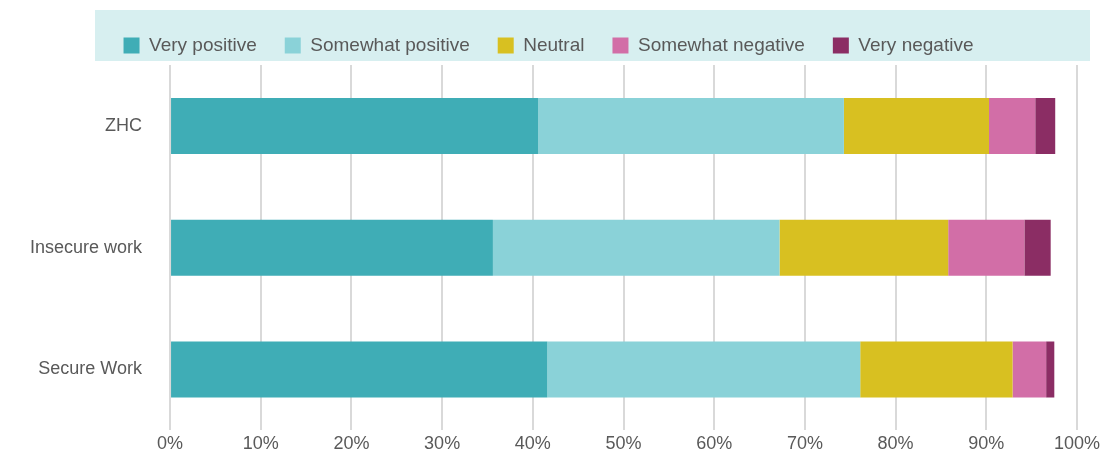 This screenshot has height=466, width=1103. Describe the element at coordinates (87, 246) in the screenshot. I see `y-tick-label: Insecure work` at that location.